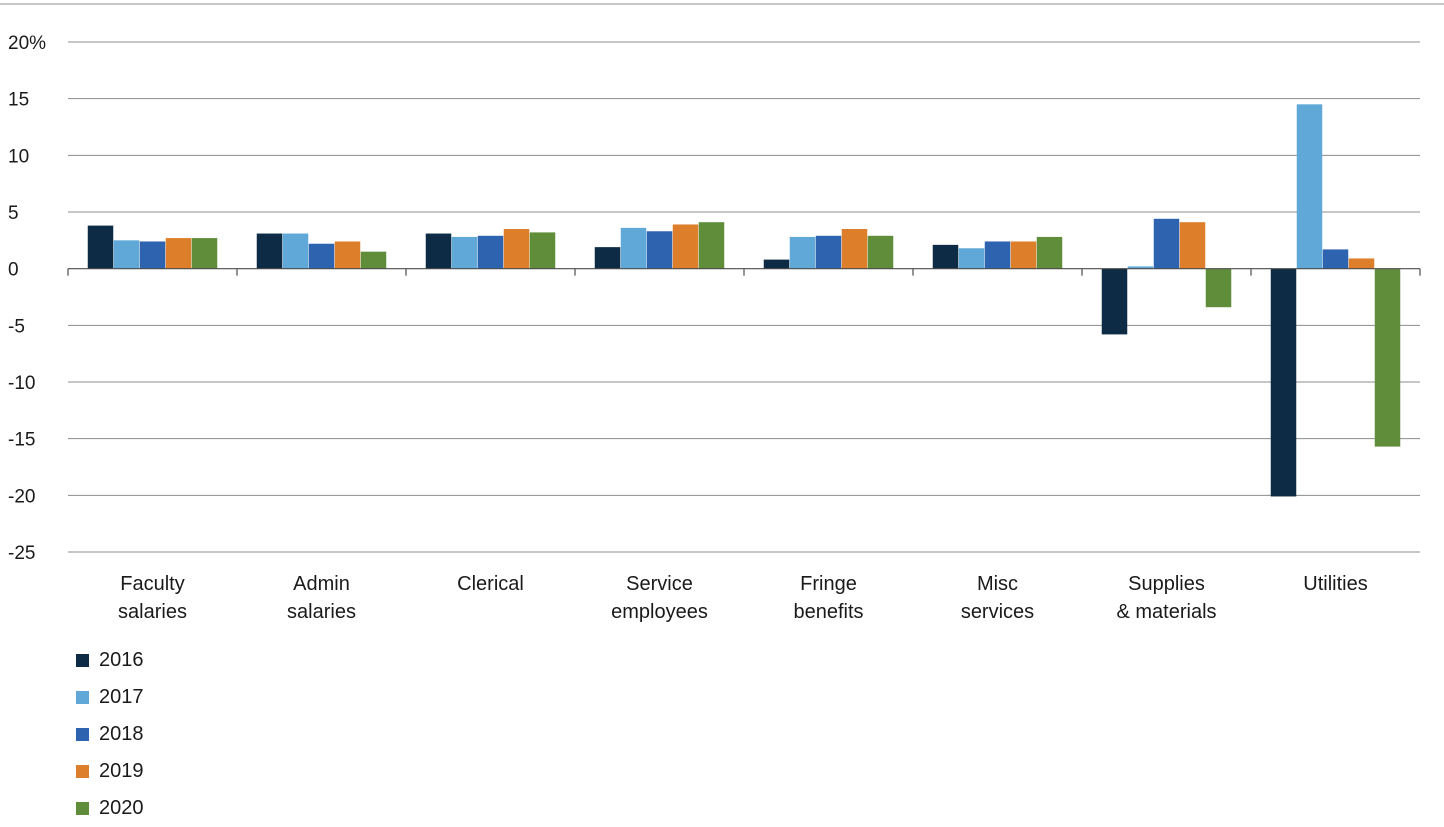 This screenshot has height=827, width=1444. I want to click on category-label: Supplies & materials, so click(1166, 598).